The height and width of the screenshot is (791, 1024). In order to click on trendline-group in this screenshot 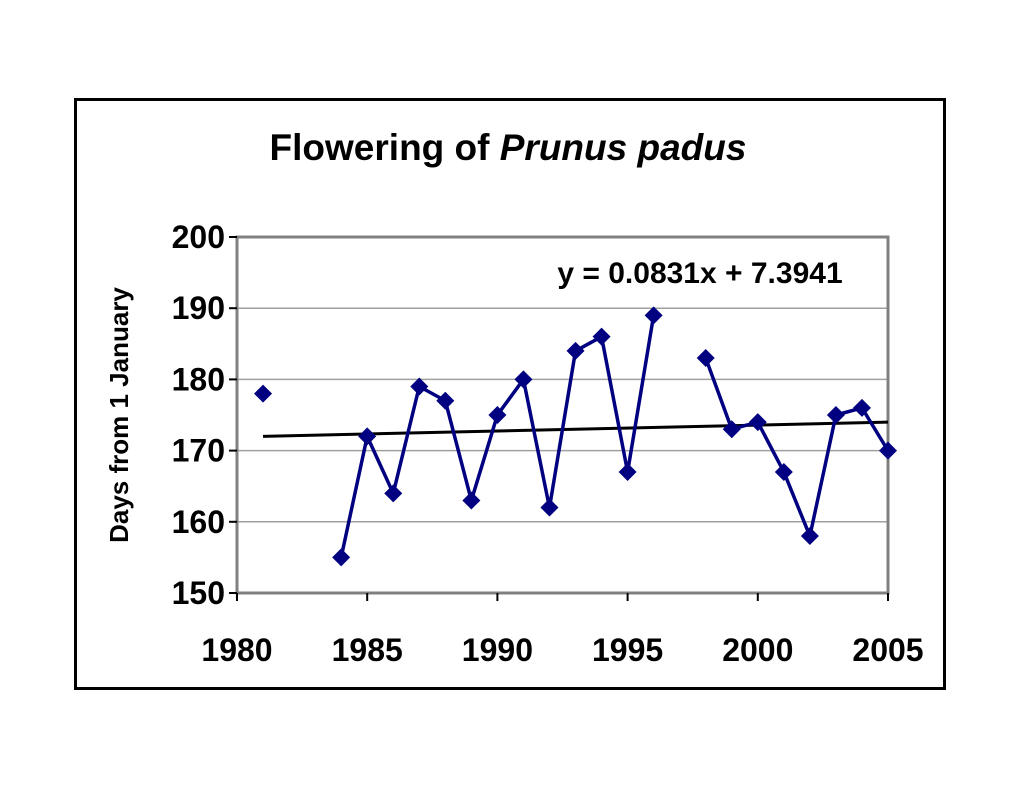, I will do `click(576, 429)`.